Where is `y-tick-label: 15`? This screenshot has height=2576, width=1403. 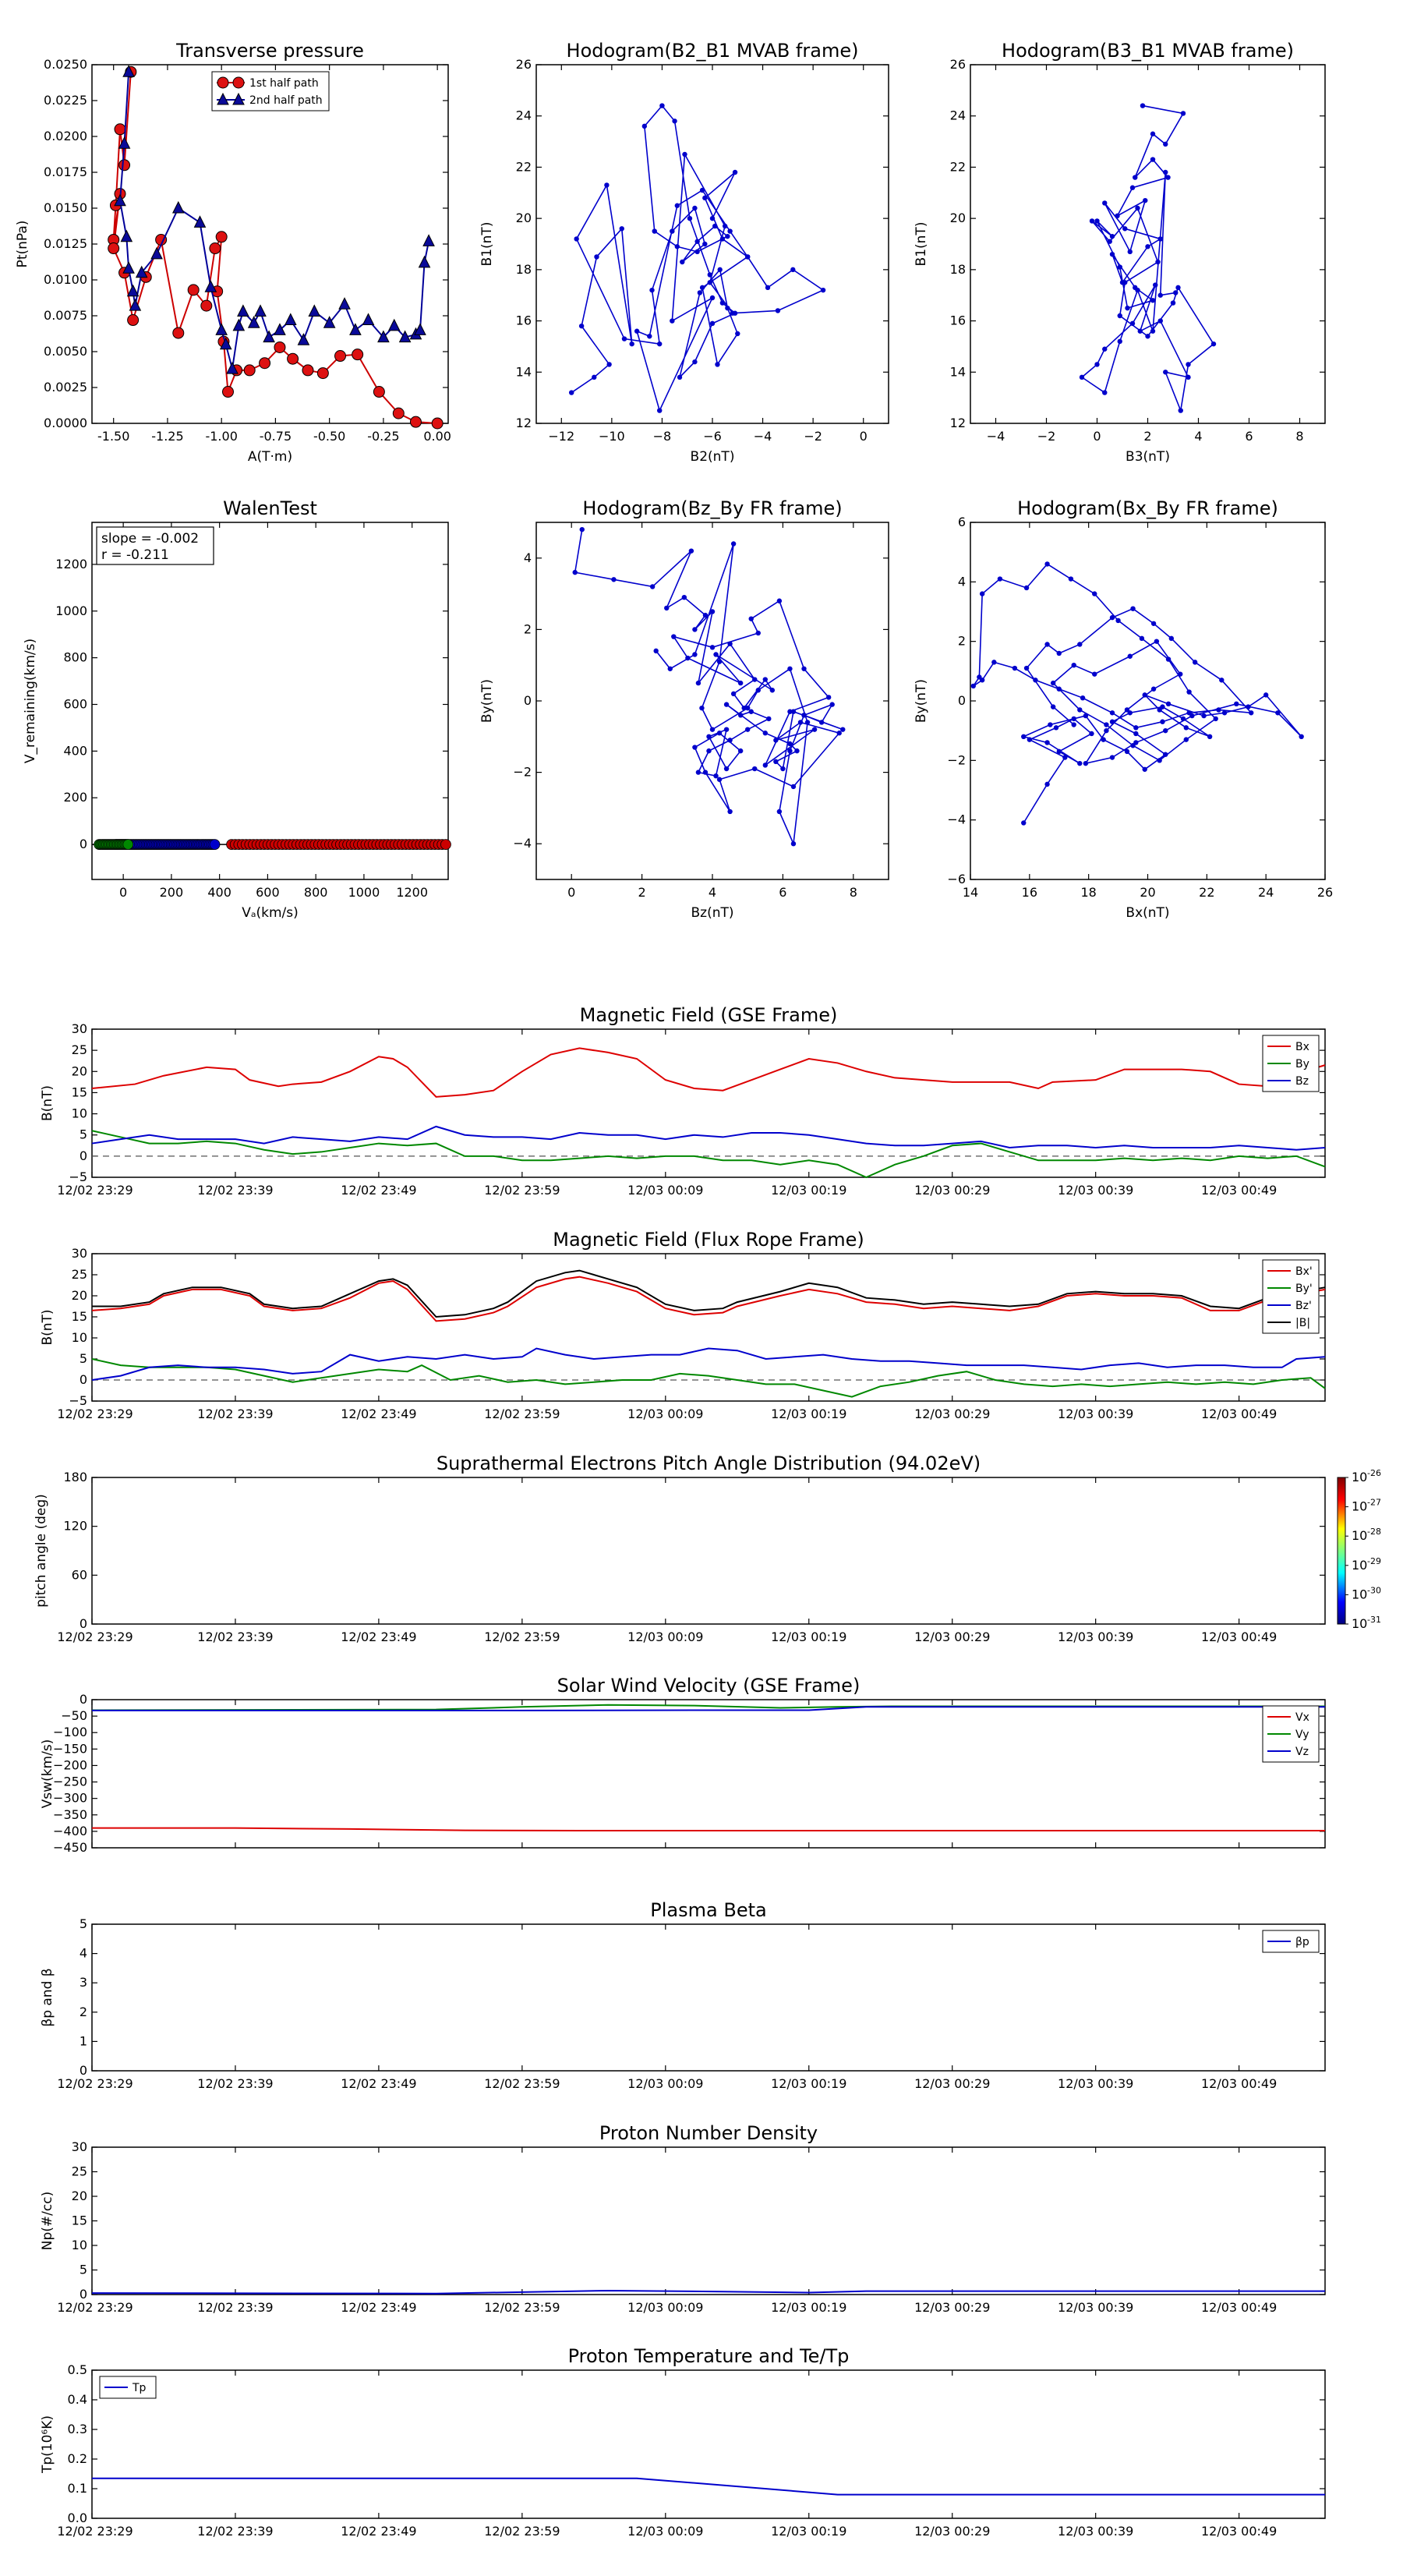 y-tick-label: 15 is located at coordinates (79, 1092).